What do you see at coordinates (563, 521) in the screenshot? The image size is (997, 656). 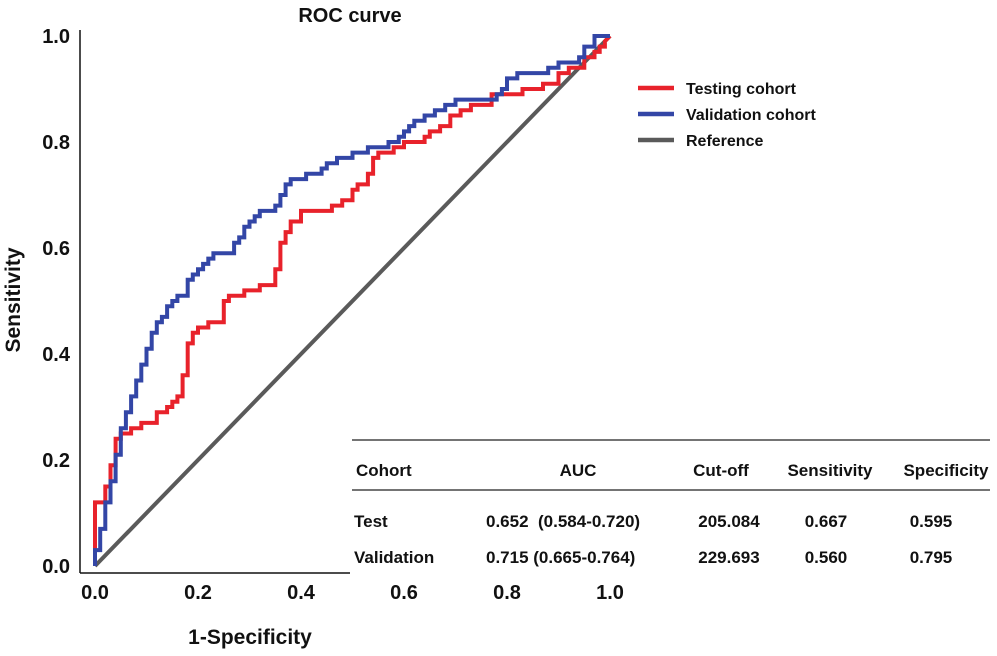 I see `table-cell: 0.652 (0.584-0.720)` at bounding box center [563, 521].